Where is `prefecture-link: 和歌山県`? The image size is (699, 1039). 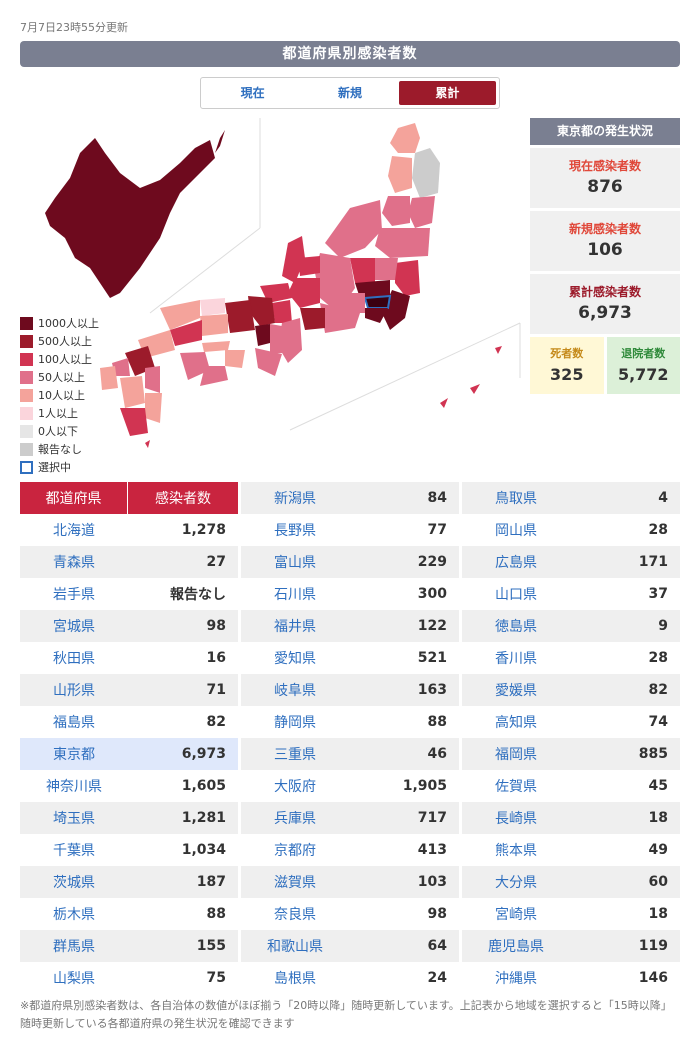
prefecture-link: 和歌山県 is located at coordinates (295, 946).